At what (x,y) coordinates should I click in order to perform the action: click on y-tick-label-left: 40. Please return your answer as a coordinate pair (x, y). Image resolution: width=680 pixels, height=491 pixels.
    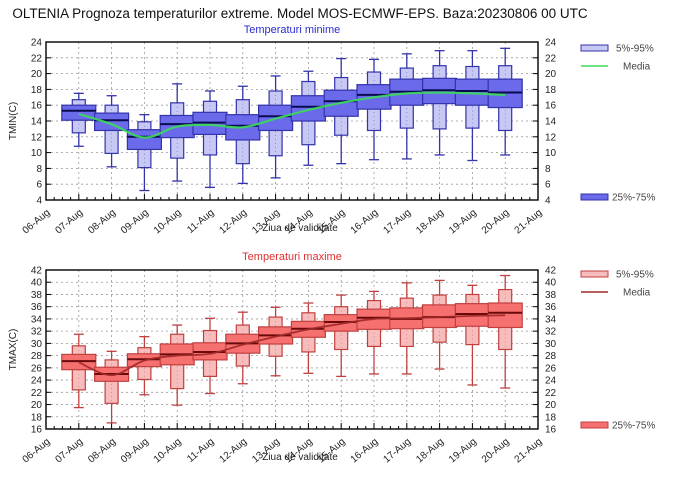
    Looking at the image, I should click on (37, 283).